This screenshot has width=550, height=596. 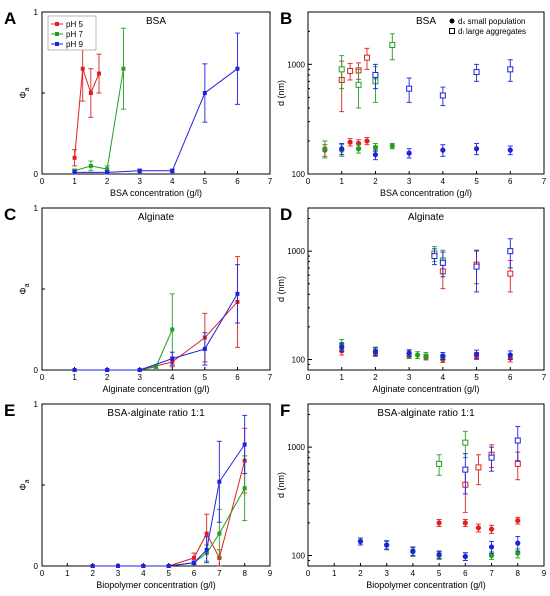 I want to click on y-tick-label: 0, so click(x=36, y=566).